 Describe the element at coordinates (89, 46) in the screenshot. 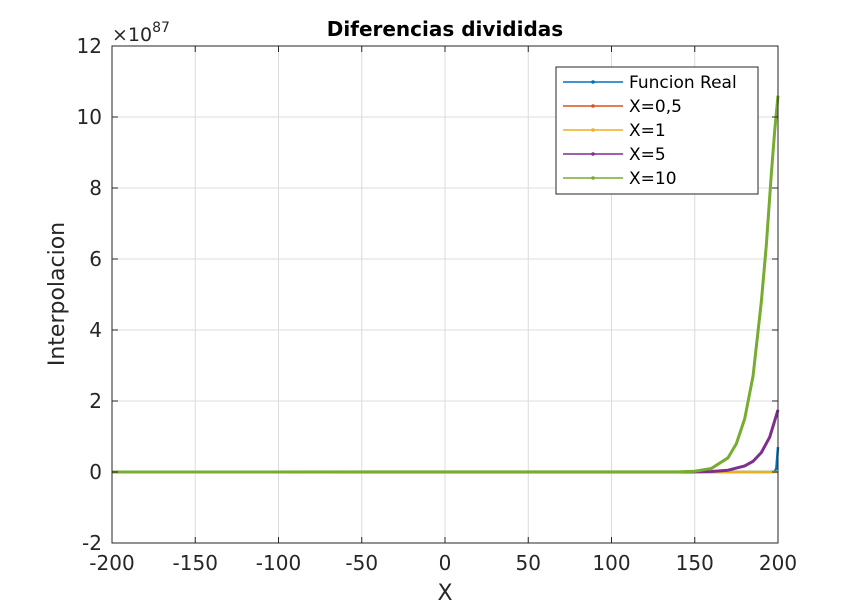

I see `y-tick-label: 12` at that location.